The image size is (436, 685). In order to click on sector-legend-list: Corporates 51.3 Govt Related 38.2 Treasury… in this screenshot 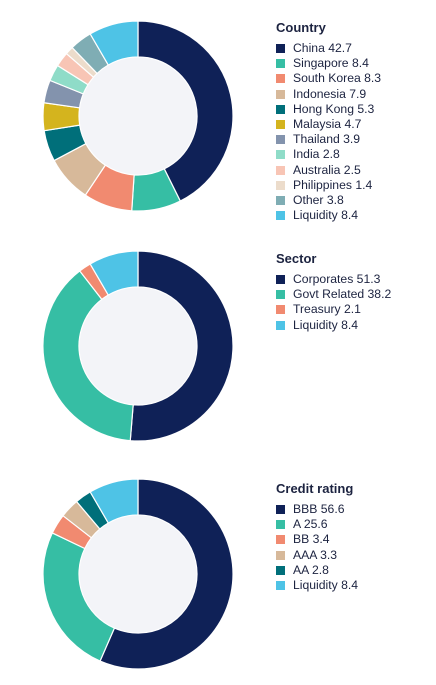, I will do `click(333, 302)`.